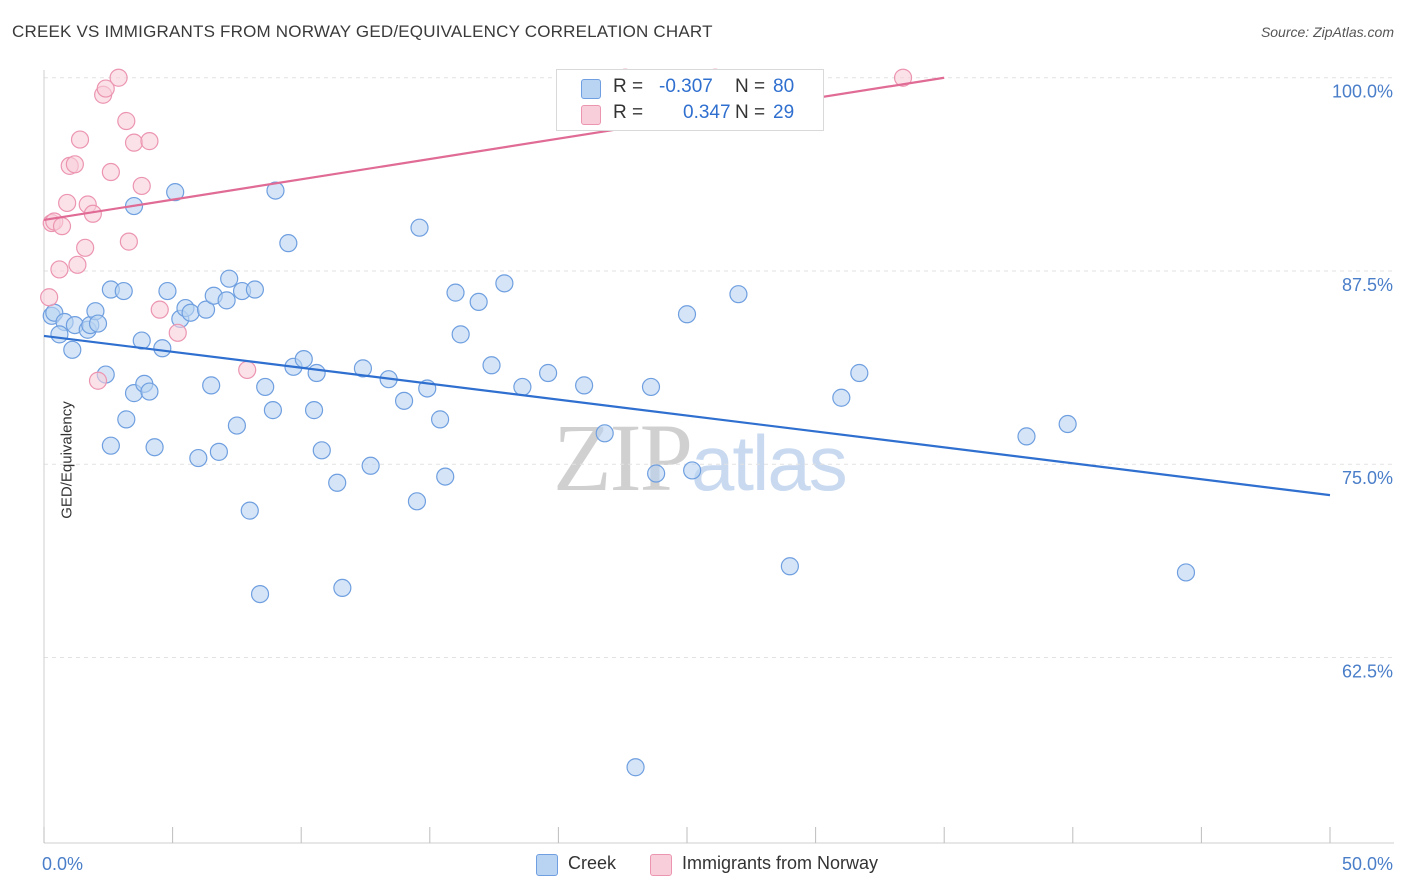 The image size is (1406, 892). What do you see at coordinates (67, 460) in the screenshot?
I see `y-axis-label: GED/Equivalency` at bounding box center [67, 460].